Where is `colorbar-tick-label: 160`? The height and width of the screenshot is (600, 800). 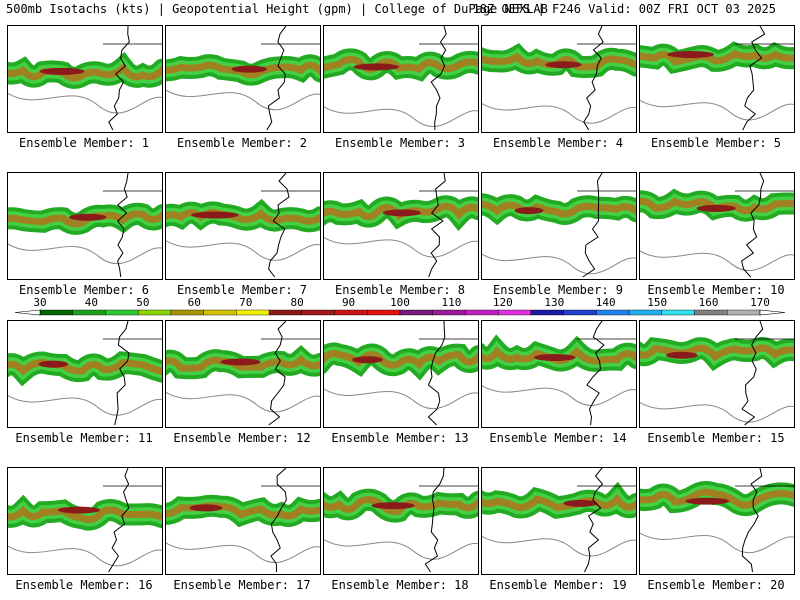
colorbar-tick-label: 160 is located at coordinates (708, 302).